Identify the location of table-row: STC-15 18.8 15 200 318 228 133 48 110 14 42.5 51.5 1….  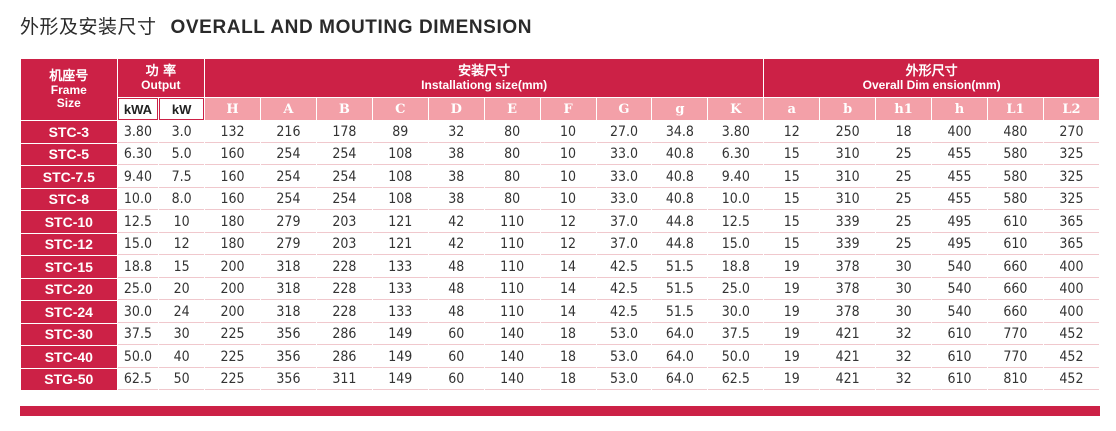
(560, 267).